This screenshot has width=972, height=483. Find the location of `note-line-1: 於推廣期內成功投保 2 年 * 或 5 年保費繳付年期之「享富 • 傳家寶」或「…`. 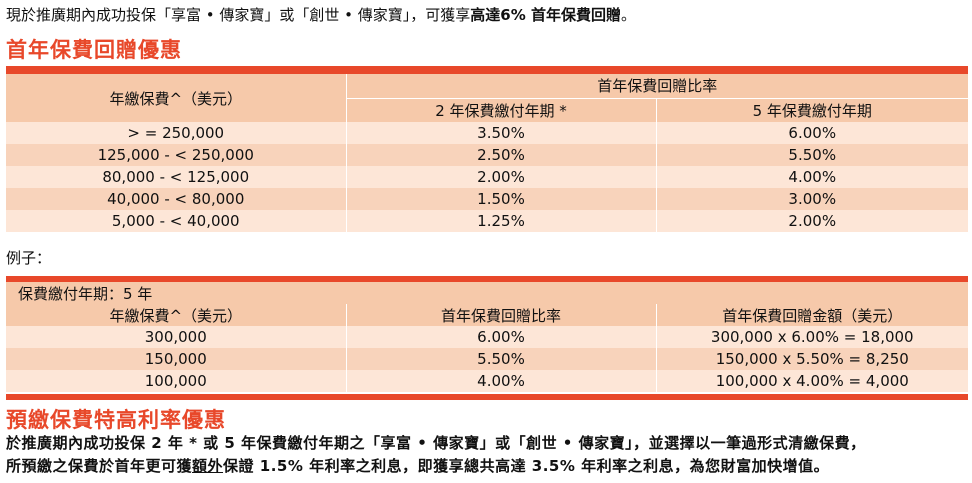

note-line-1: 於推廣期內成功投保 2 年 * 或 5 年保費繳付年期之「享富 • 傳家寶」或「… is located at coordinates (436, 443).